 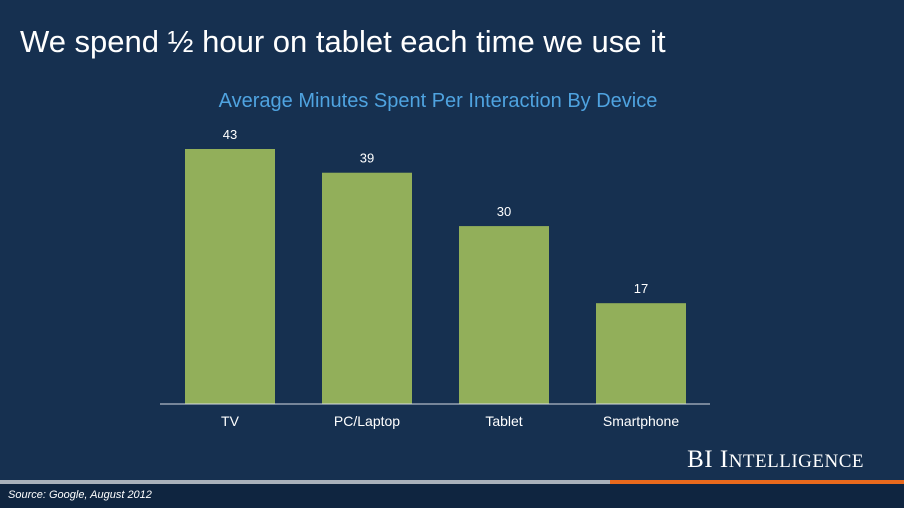 I want to click on footer-bar, so click(x=452, y=496).